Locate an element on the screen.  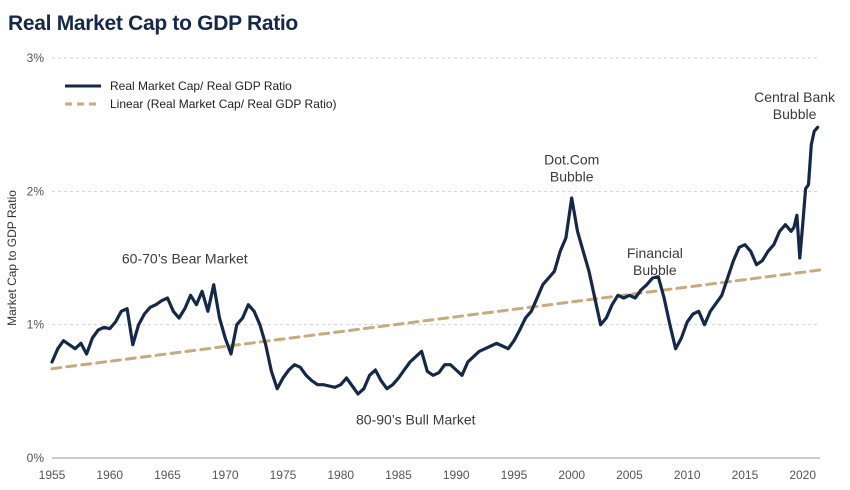
x-tick-label: 1955 is located at coordinates (52, 475).